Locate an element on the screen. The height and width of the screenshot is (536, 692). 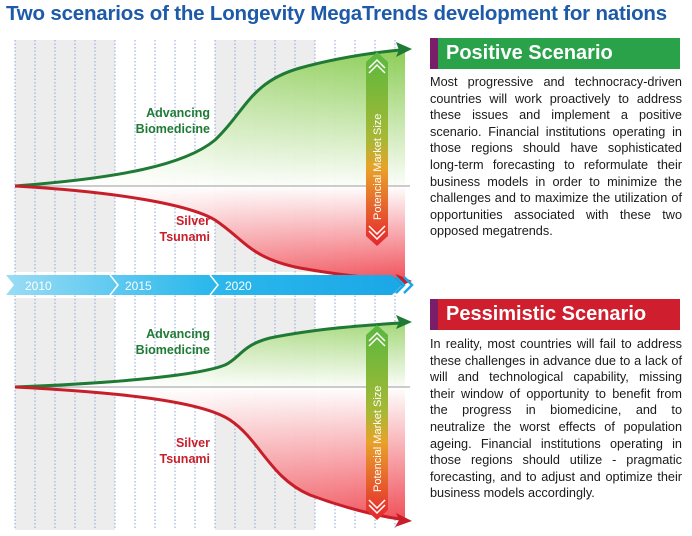
top-silver-label-line1: Silver is located at coordinates (193, 221).